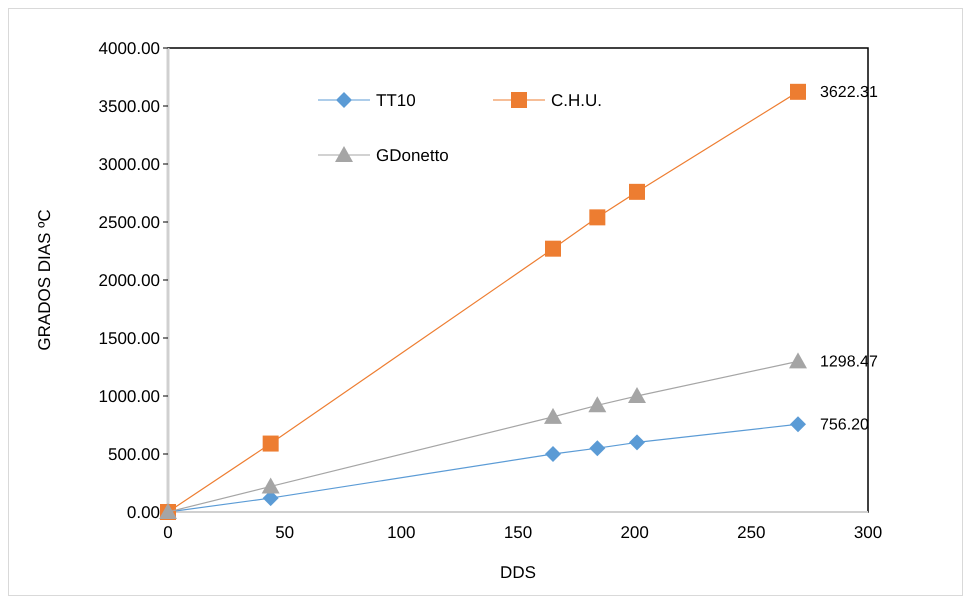 Image resolution: width=977 pixels, height=607 pixels. What do you see at coordinates (129, 48) in the screenshot?
I see `y-tick-label: 4000.00` at bounding box center [129, 48].